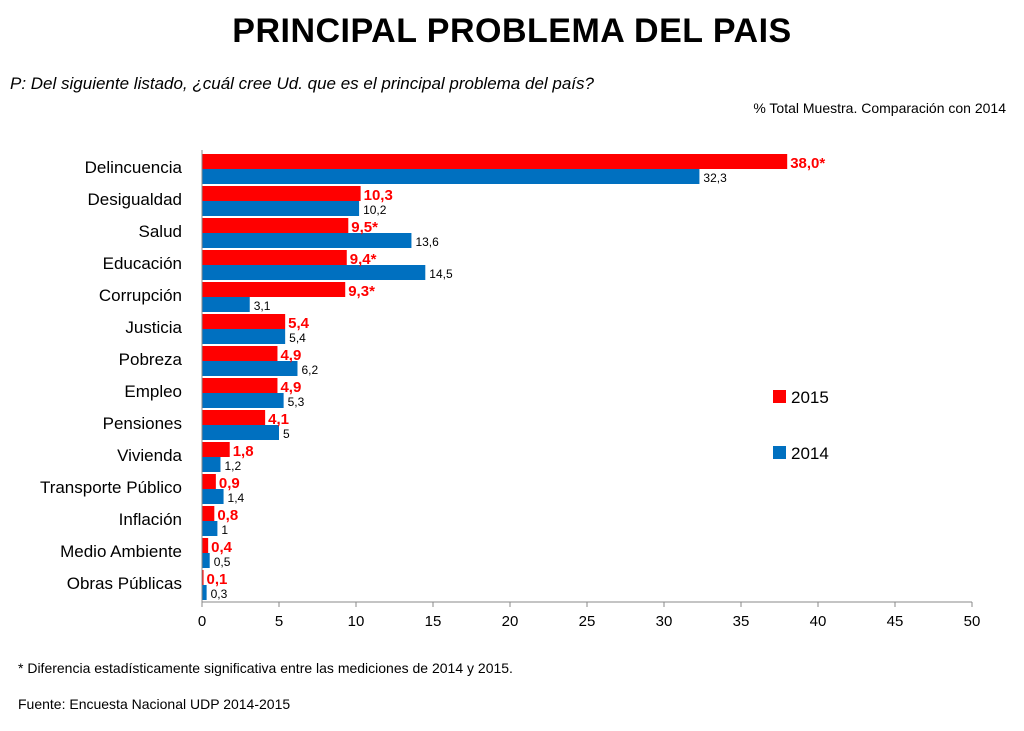  What do you see at coordinates (219, 594) in the screenshot?
I see `data-label-2014: 0,3` at bounding box center [219, 594].